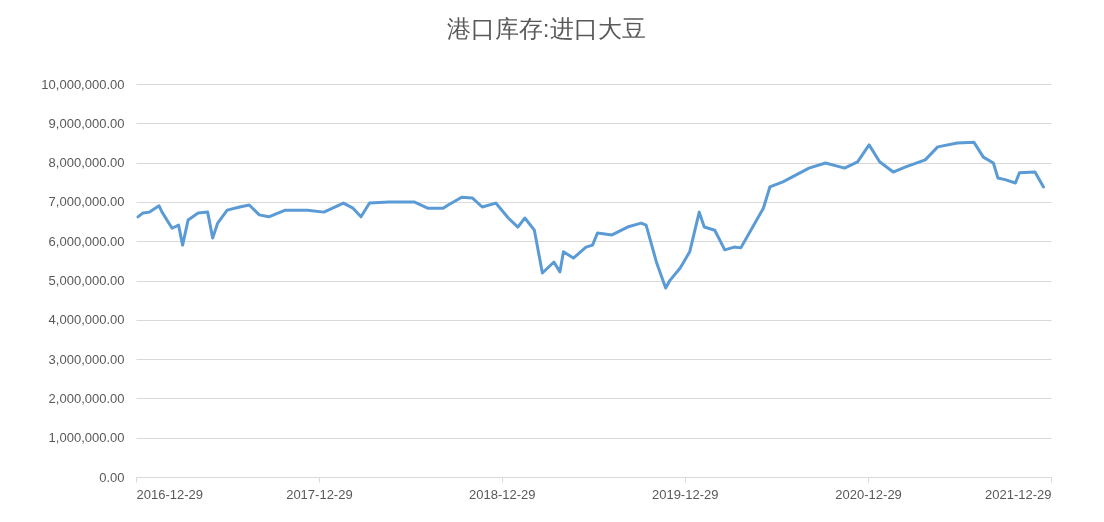  What do you see at coordinates (86, 280) in the screenshot?
I see `y-tick-label: 5,000,000.00` at bounding box center [86, 280].